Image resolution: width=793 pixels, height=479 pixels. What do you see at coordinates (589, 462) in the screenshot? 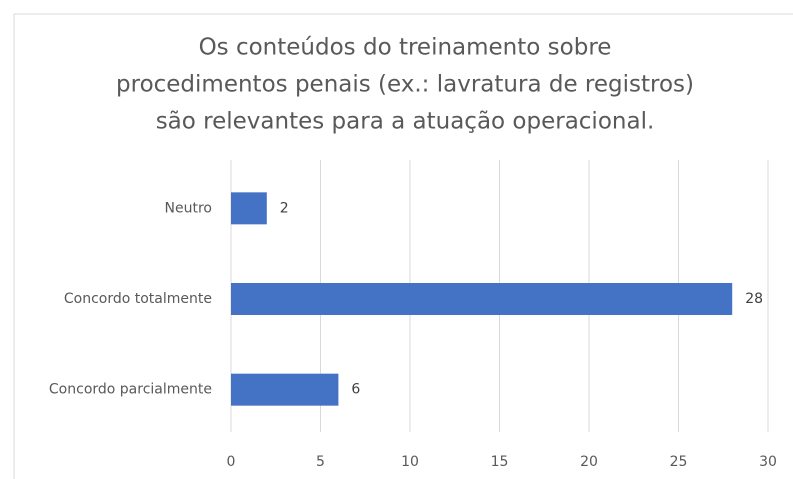
I see `x-tick-label: 20` at bounding box center [589, 462].